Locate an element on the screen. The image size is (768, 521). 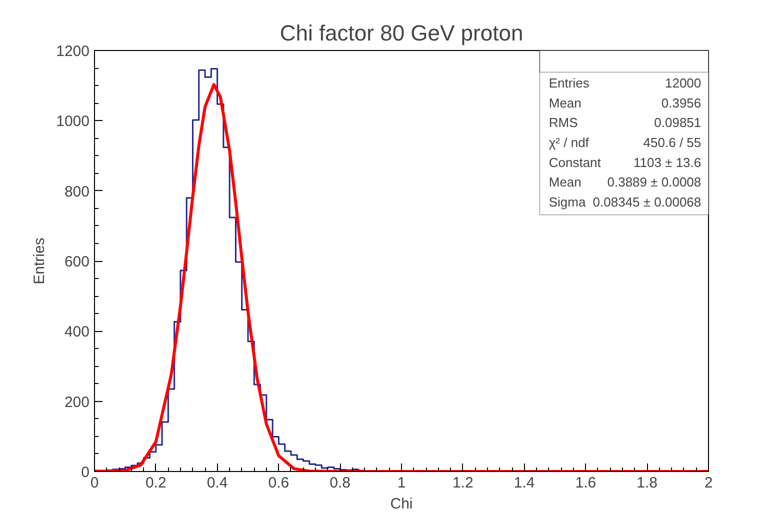
x-tick-label: 1.4 is located at coordinates (524, 483).